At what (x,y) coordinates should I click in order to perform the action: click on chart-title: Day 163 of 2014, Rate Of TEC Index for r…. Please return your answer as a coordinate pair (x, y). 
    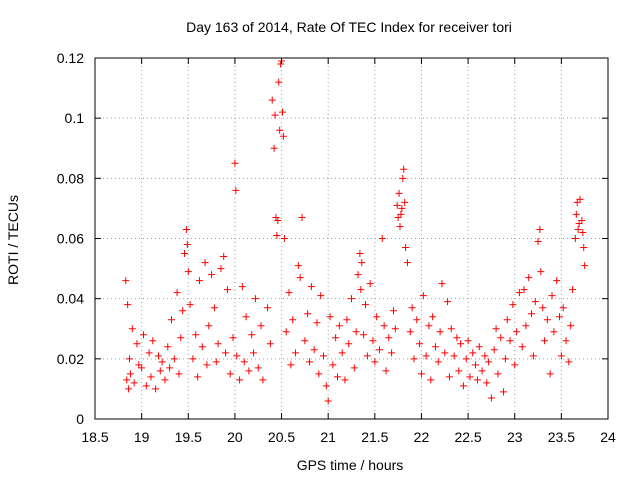
    Looking at the image, I should click on (349, 27).